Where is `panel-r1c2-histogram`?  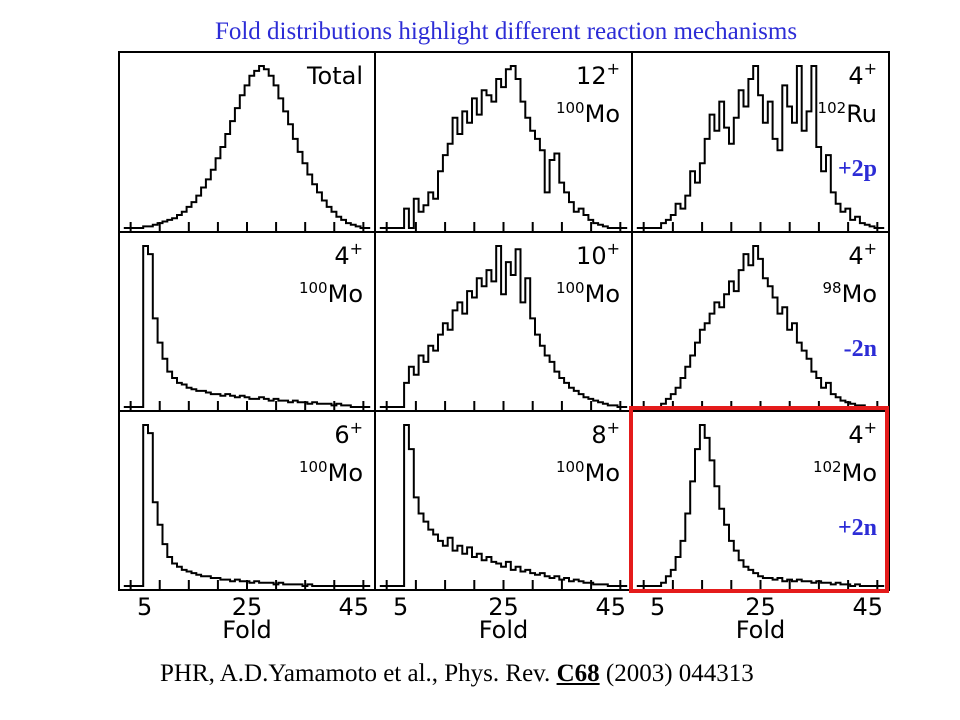 panel-r1c2-histogram is located at coordinates (760, 326).